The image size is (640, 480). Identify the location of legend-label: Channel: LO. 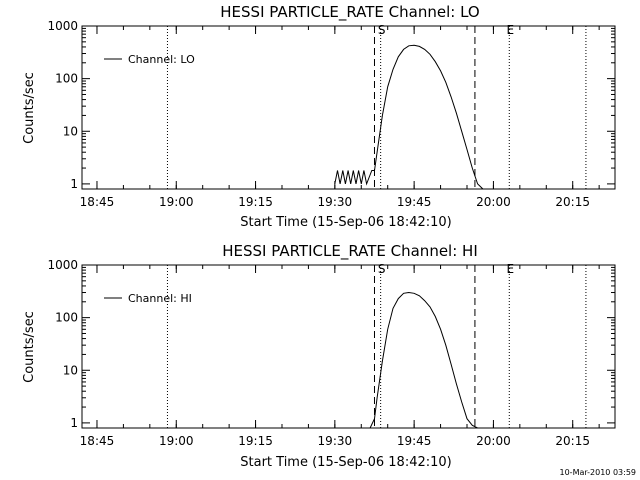
(161, 59).